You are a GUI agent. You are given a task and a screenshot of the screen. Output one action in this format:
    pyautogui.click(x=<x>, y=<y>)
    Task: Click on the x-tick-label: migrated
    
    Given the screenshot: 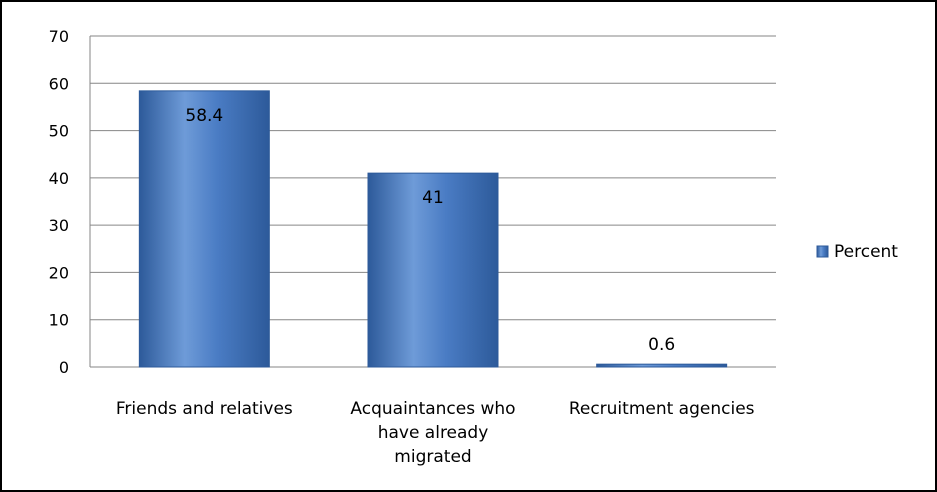 What is the action you would take?
    pyautogui.click(x=432, y=457)
    